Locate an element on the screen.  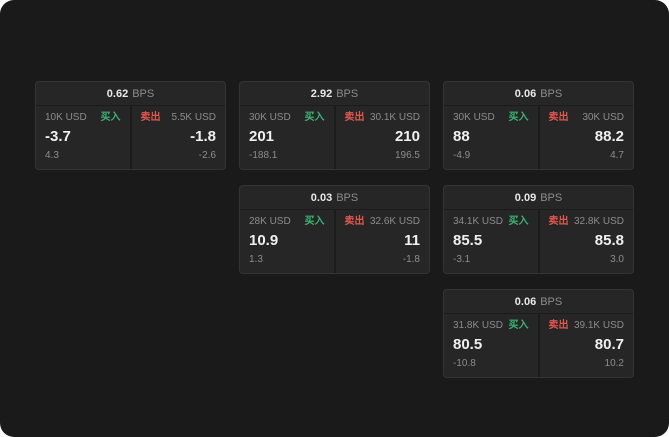
buy-top-row: 28K USD 买入 is located at coordinates (287, 222).